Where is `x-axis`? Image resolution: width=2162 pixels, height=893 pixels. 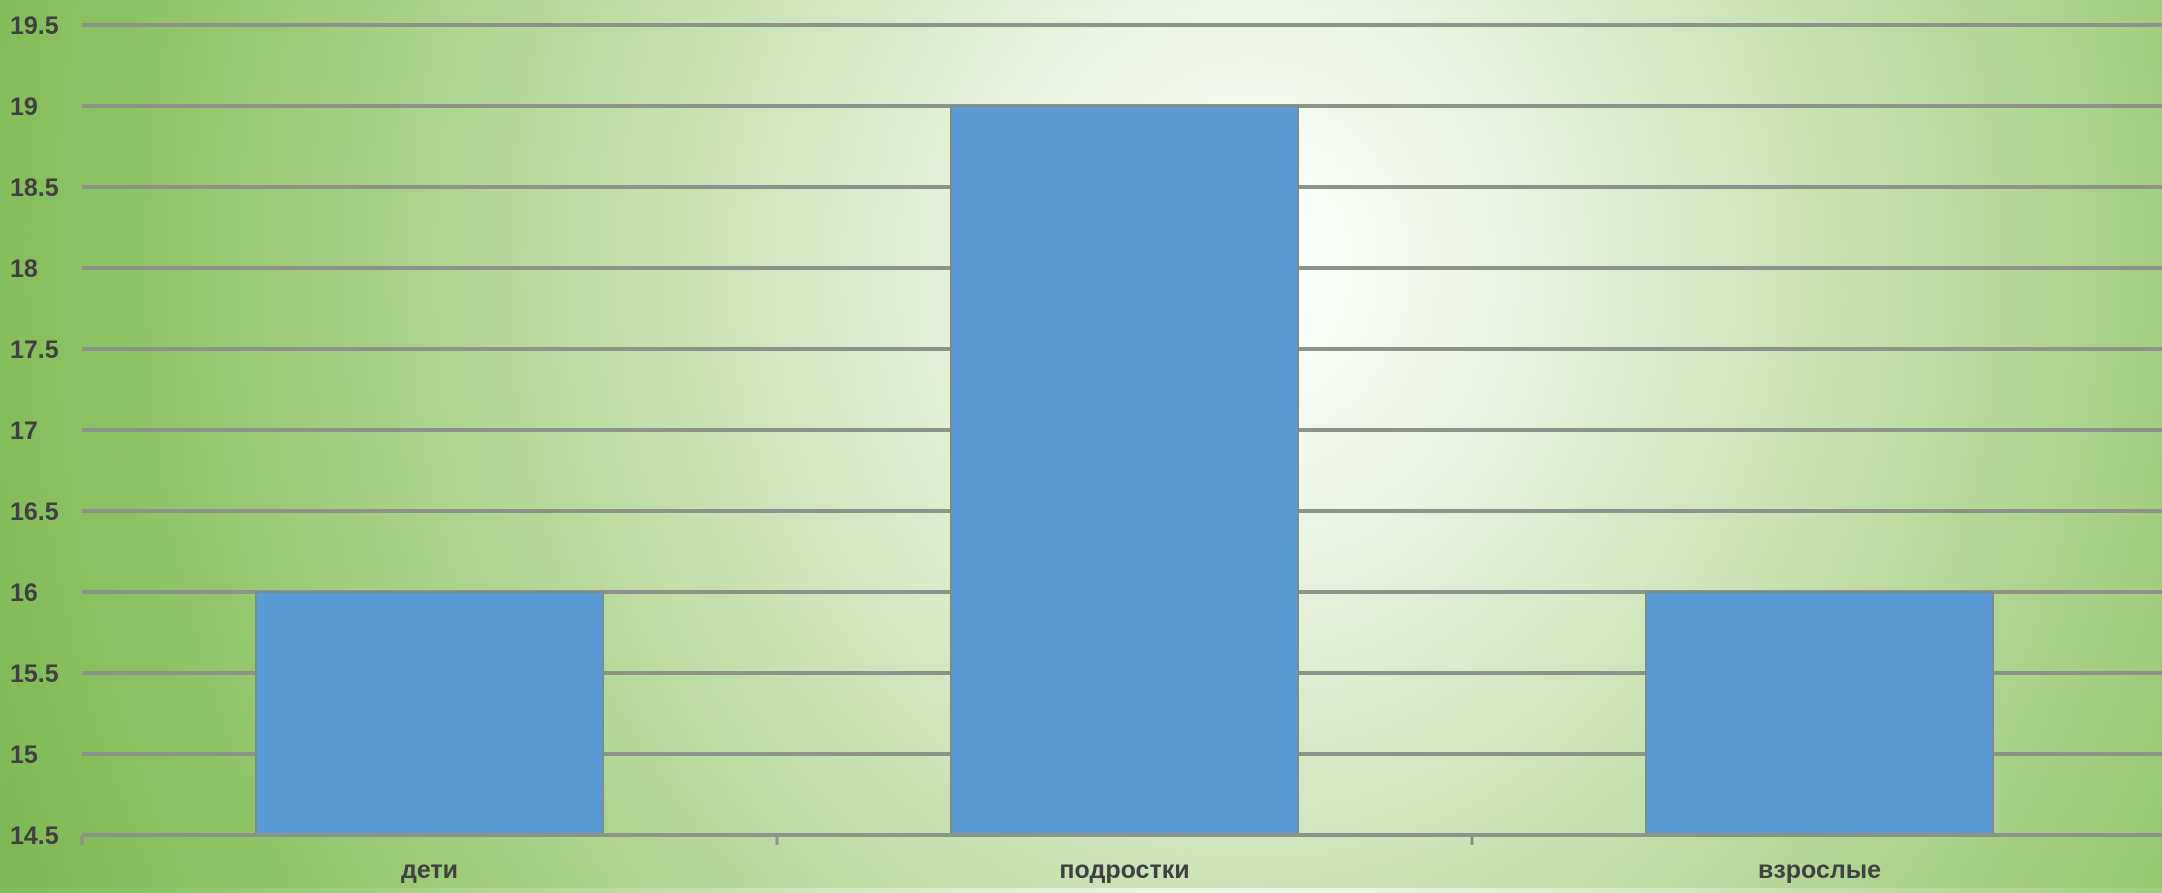
x-axis is located at coordinates (1121, 839).